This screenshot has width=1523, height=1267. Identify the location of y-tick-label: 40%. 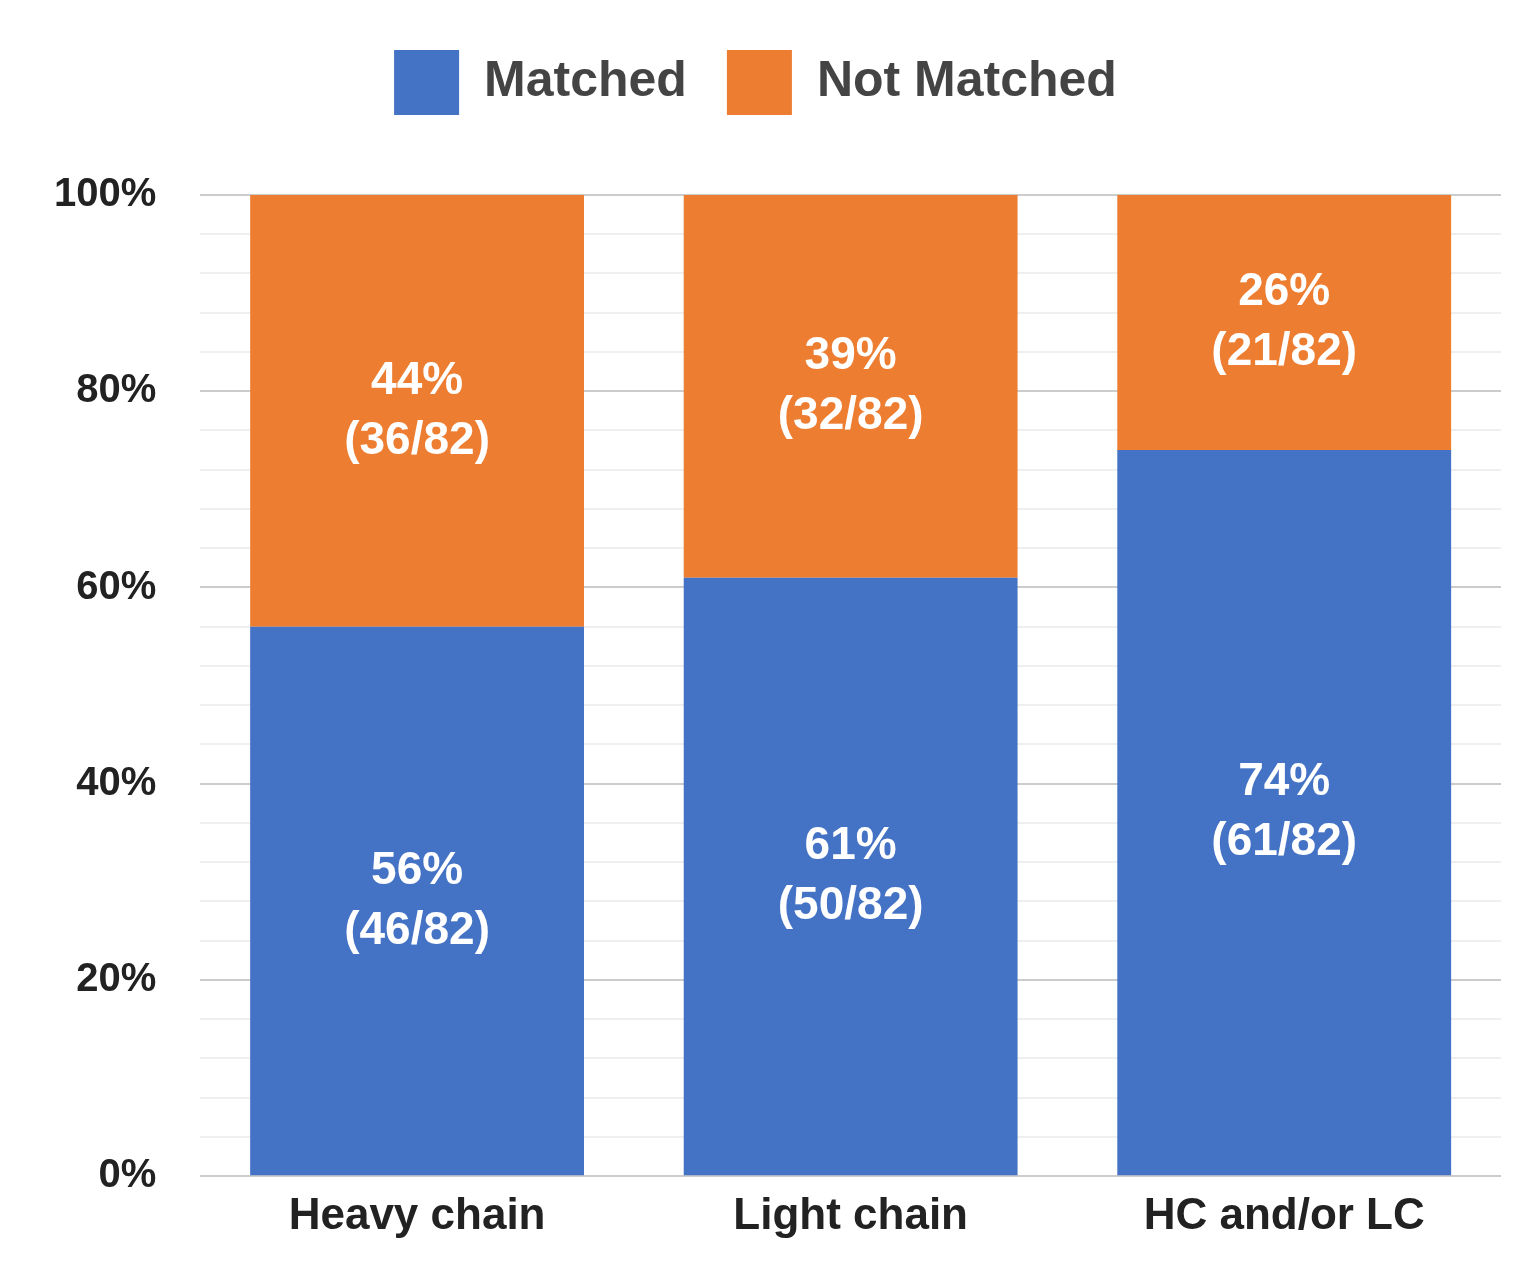
(116, 780).